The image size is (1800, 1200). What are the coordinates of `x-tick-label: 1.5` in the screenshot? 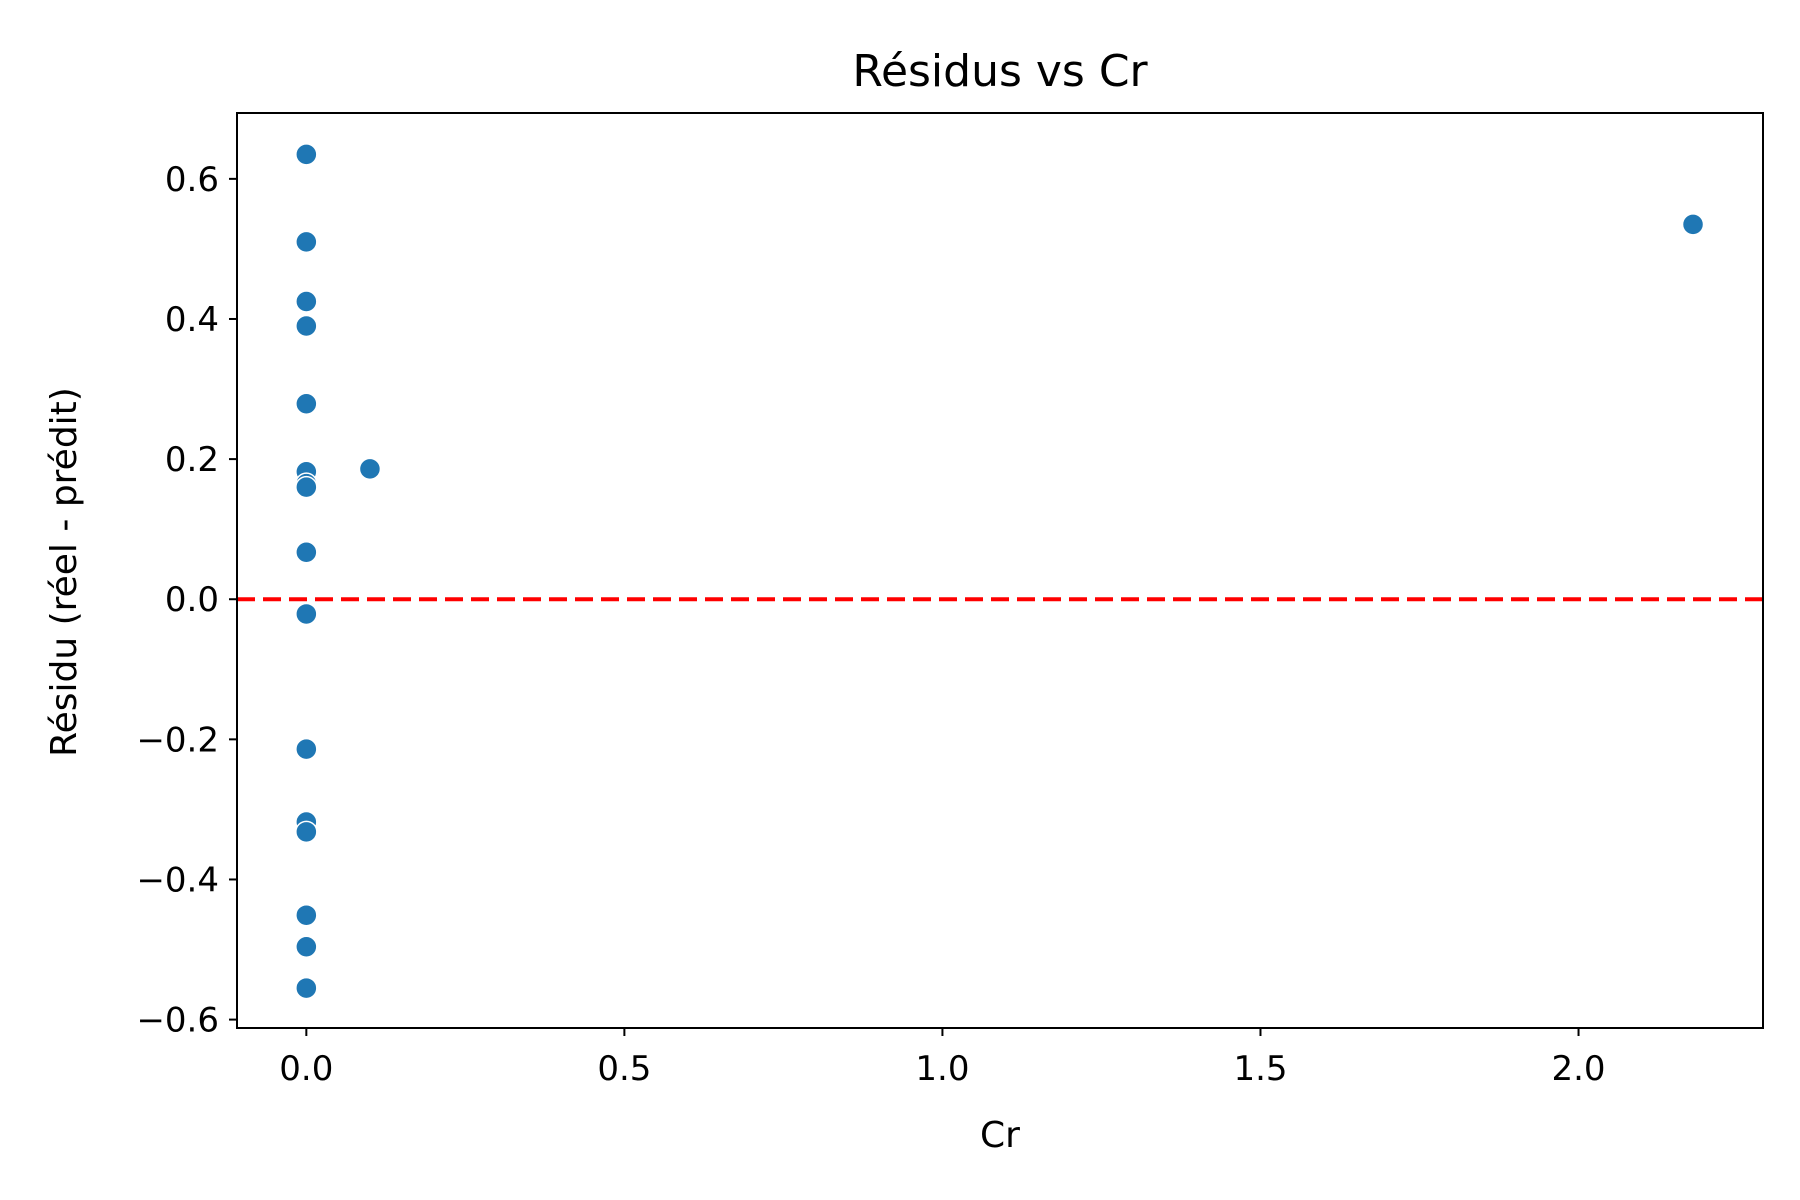 It's located at (1260, 1069).